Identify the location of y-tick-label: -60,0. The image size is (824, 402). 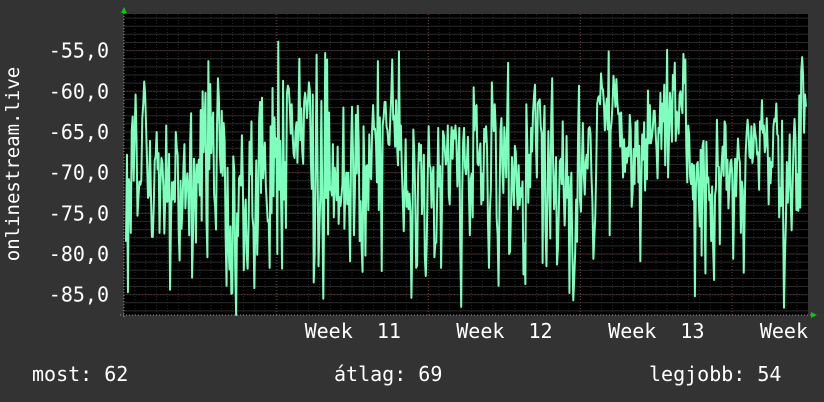
(79, 91).